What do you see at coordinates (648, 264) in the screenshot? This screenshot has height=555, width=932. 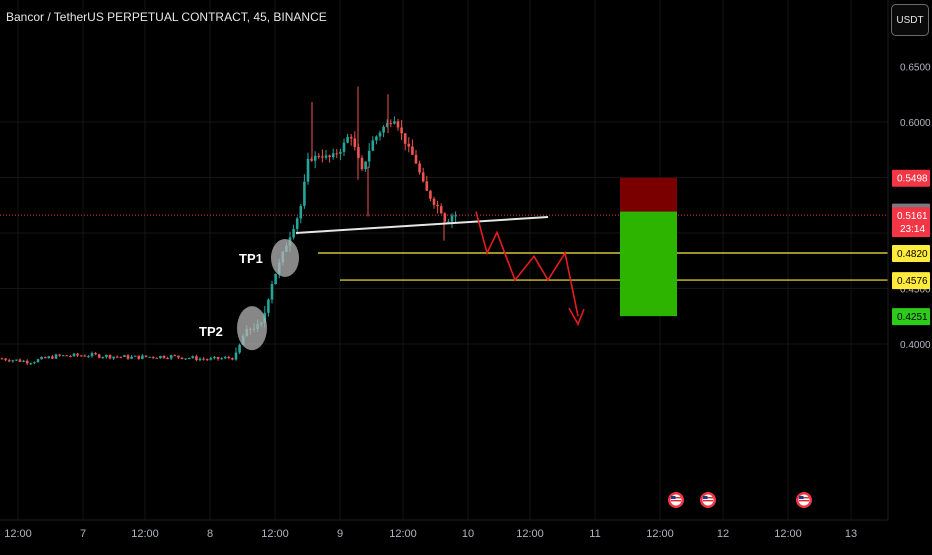 I see `take-profit-zone` at bounding box center [648, 264].